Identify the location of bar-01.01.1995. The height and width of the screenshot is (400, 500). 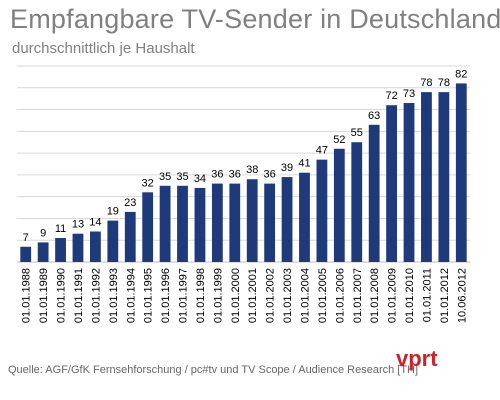
(148, 227).